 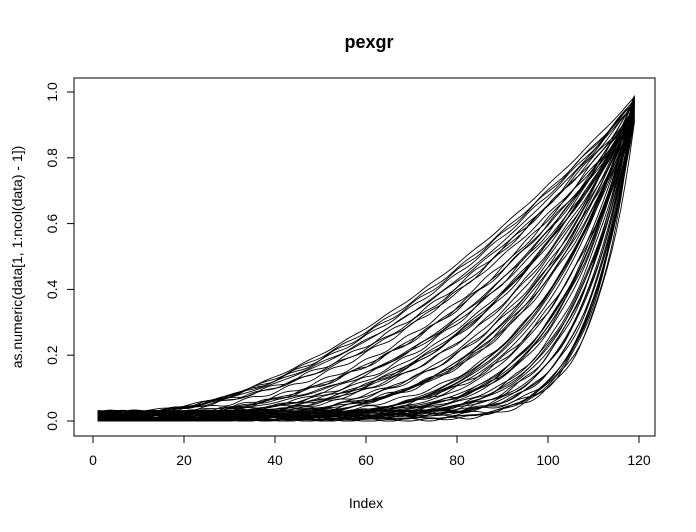 What do you see at coordinates (366, 503) in the screenshot?
I see `x-axis-label: Index` at bounding box center [366, 503].